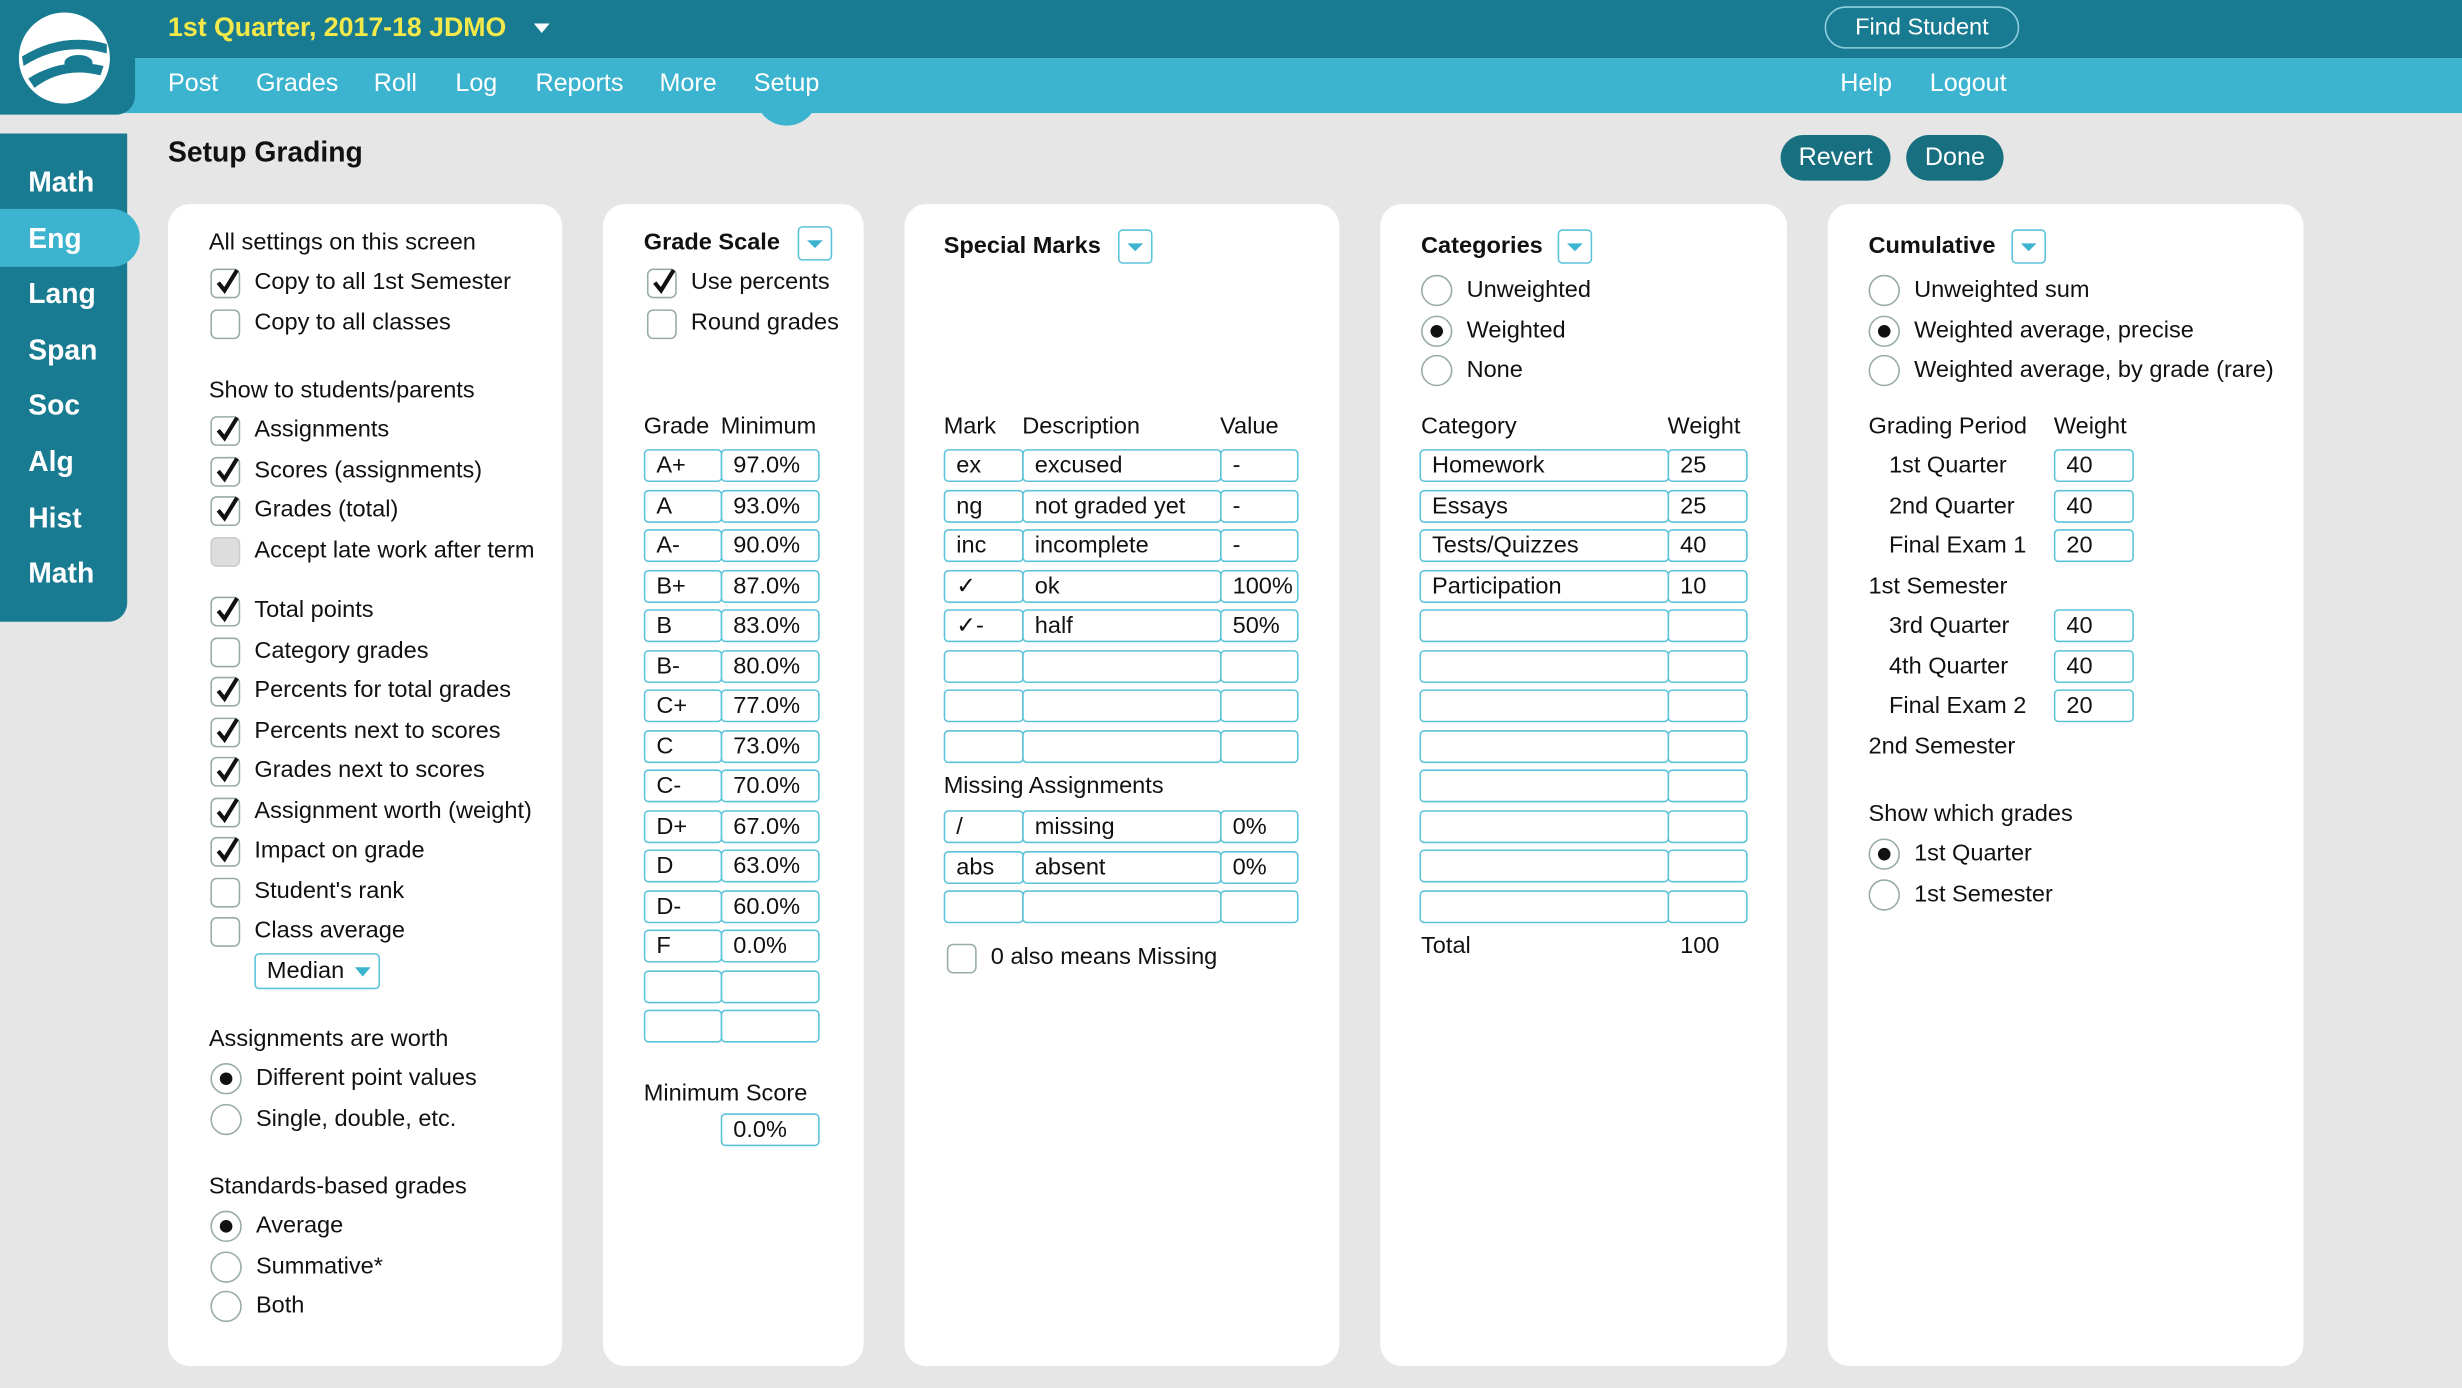  Describe the element at coordinates (297, 84) in the screenshot. I see `nav-link: Grades` at that location.